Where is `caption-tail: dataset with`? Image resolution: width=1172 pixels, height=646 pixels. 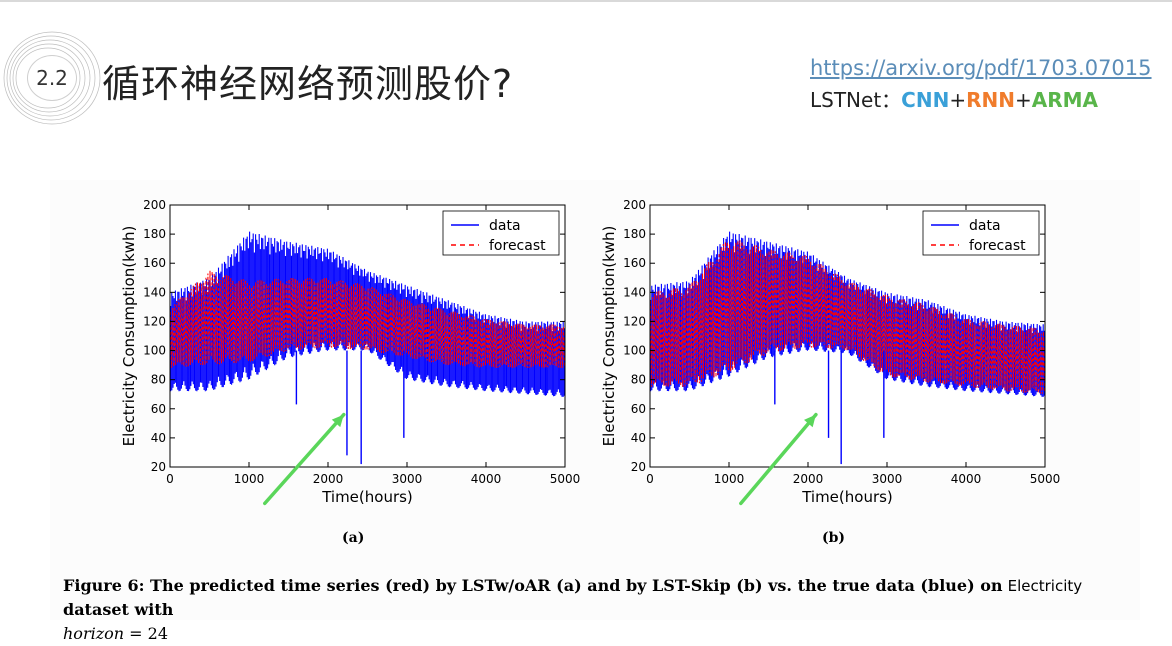 caption-tail: dataset with is located at coordinates (118, 609).